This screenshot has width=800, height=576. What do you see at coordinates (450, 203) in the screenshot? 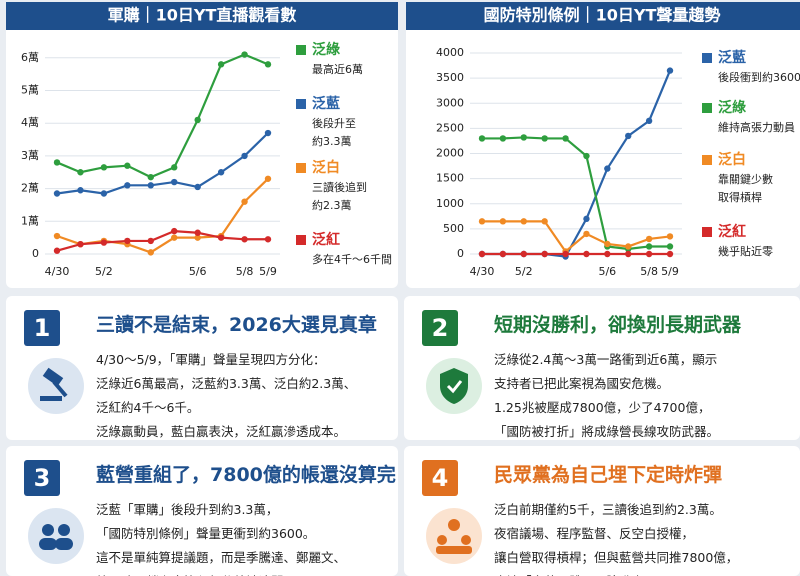
I see `y-tick-label: 1000` at bounding box center [450, 203].